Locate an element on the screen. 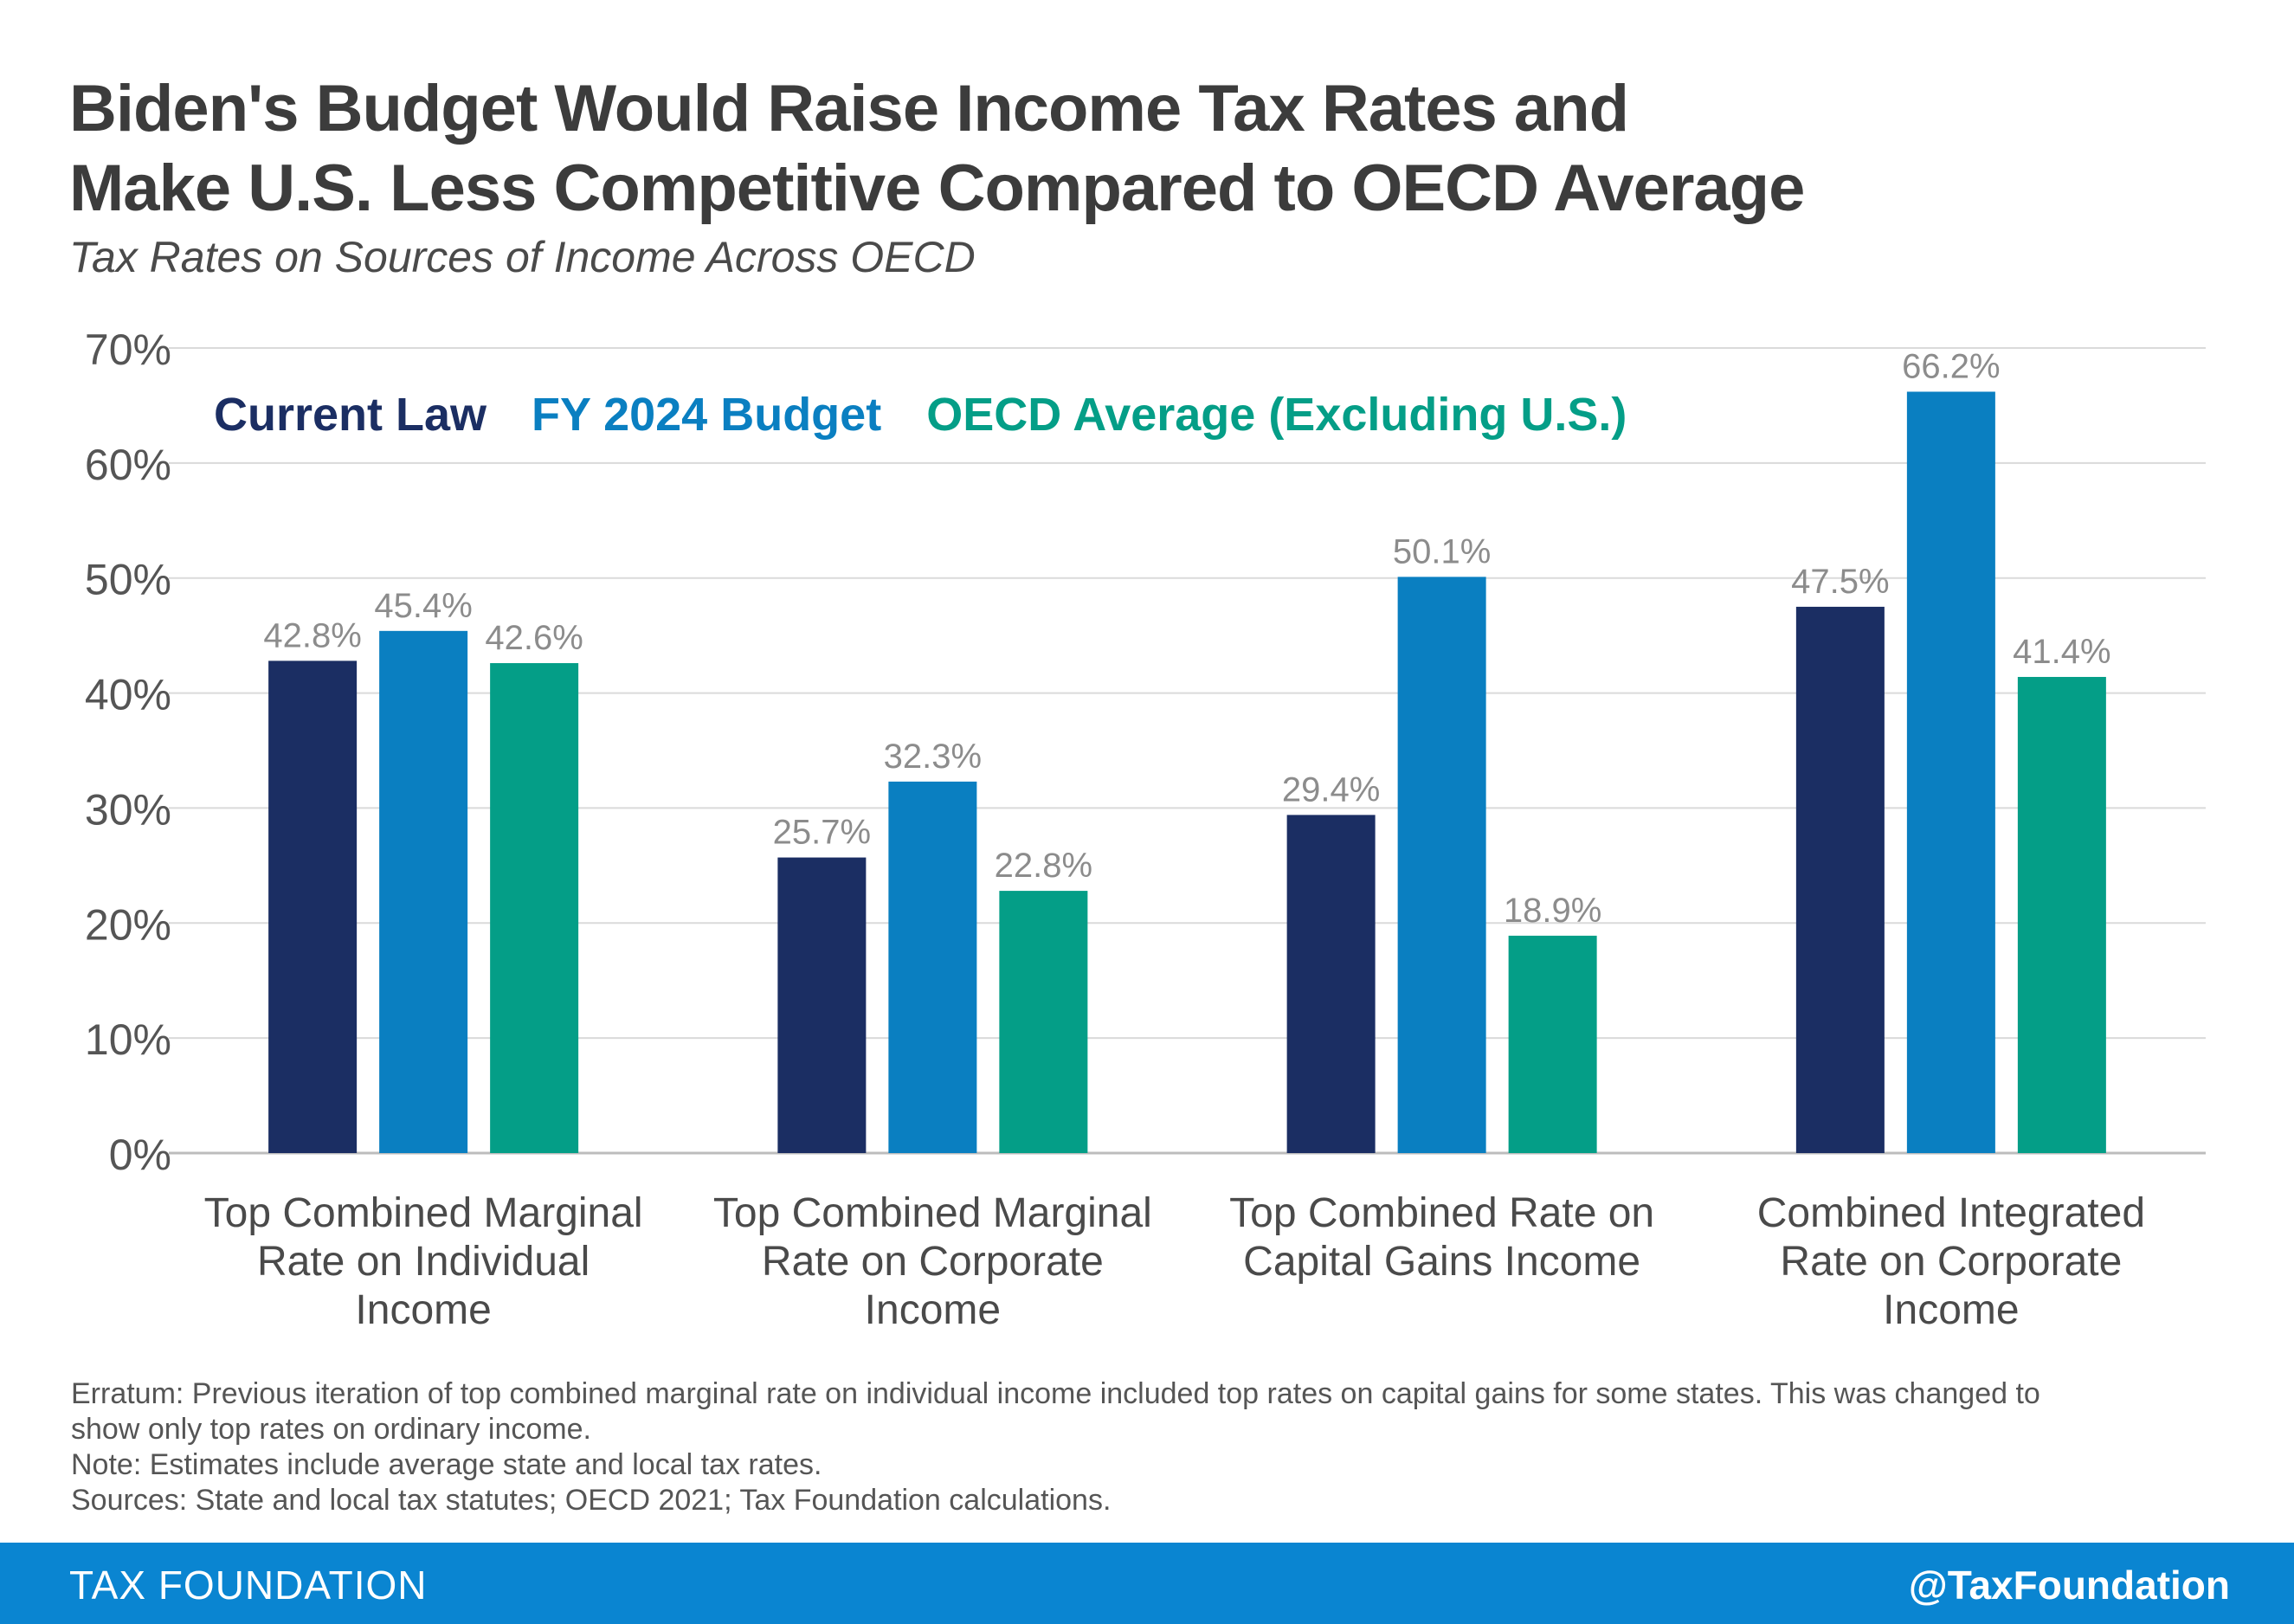 Image resolution: width=2294 pixels, height=1624 pixels. legend-item-fy2024-budget: FY 2024 Budget is located at coordinates (707, 415).